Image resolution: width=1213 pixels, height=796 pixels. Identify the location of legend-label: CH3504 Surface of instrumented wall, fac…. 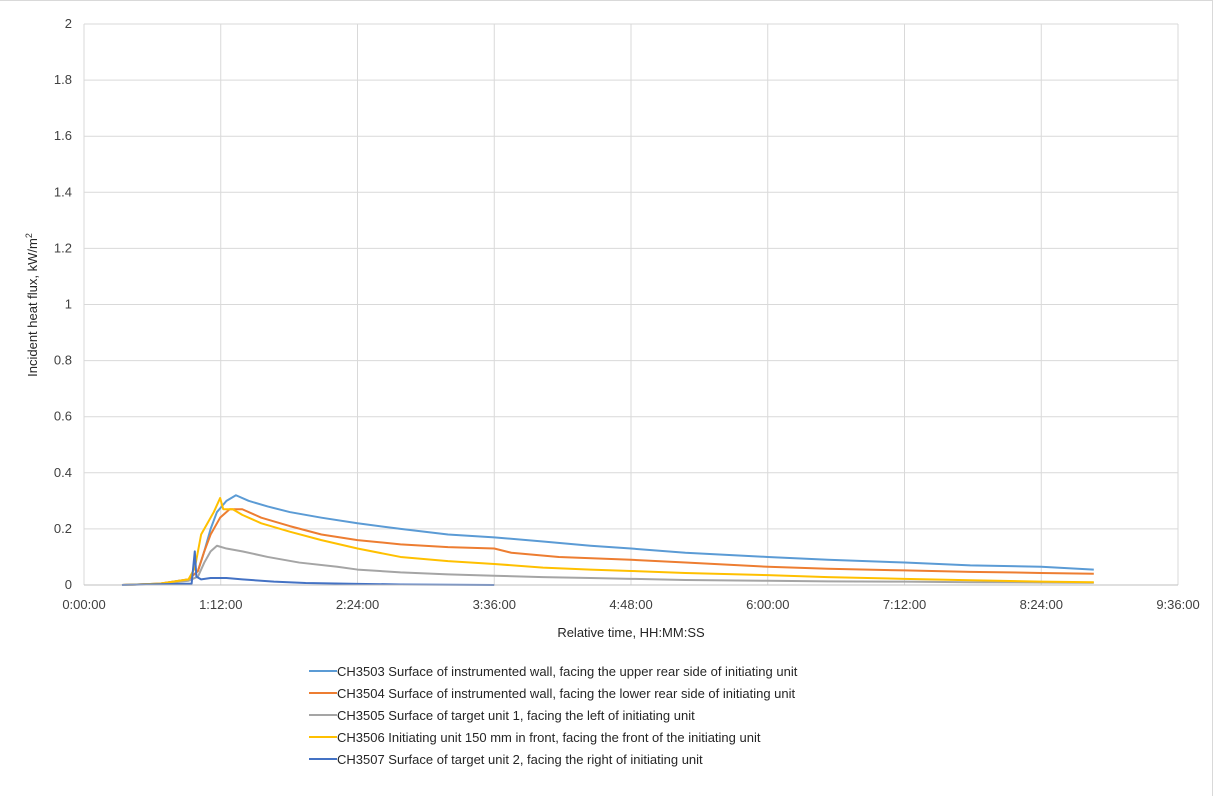
(566, 693).